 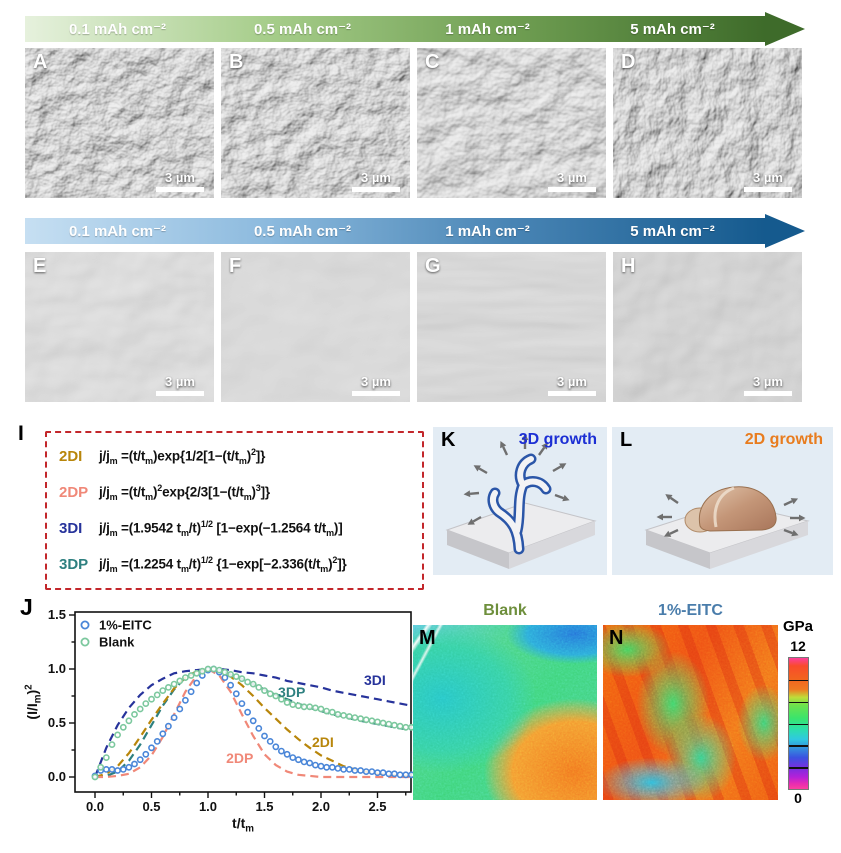 I want to click on model-name-2DI: 2DI, so click(x=71, y=457).